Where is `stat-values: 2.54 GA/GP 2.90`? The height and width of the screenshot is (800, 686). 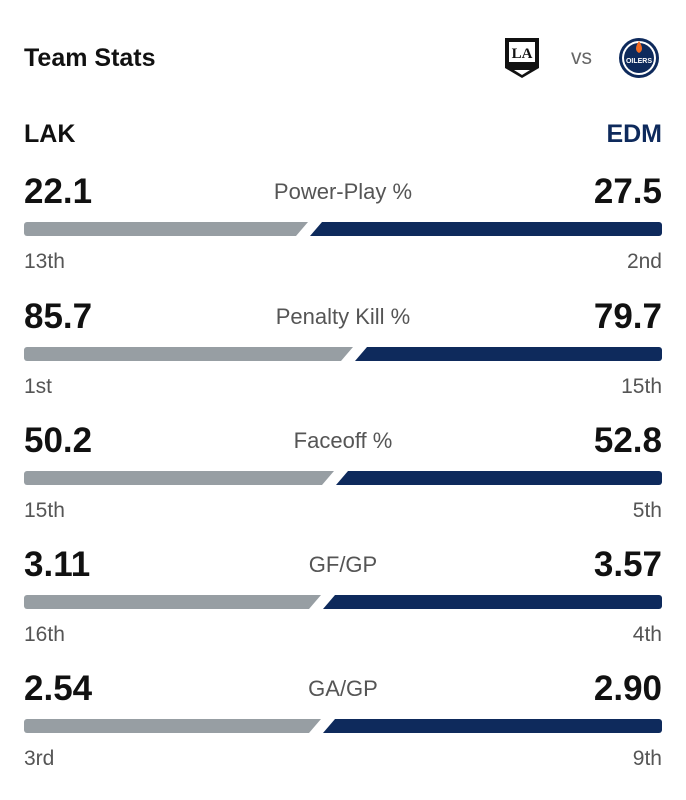
stat-values: 2.54 GA/GP 2.90 is located at coordinates (343, 689).